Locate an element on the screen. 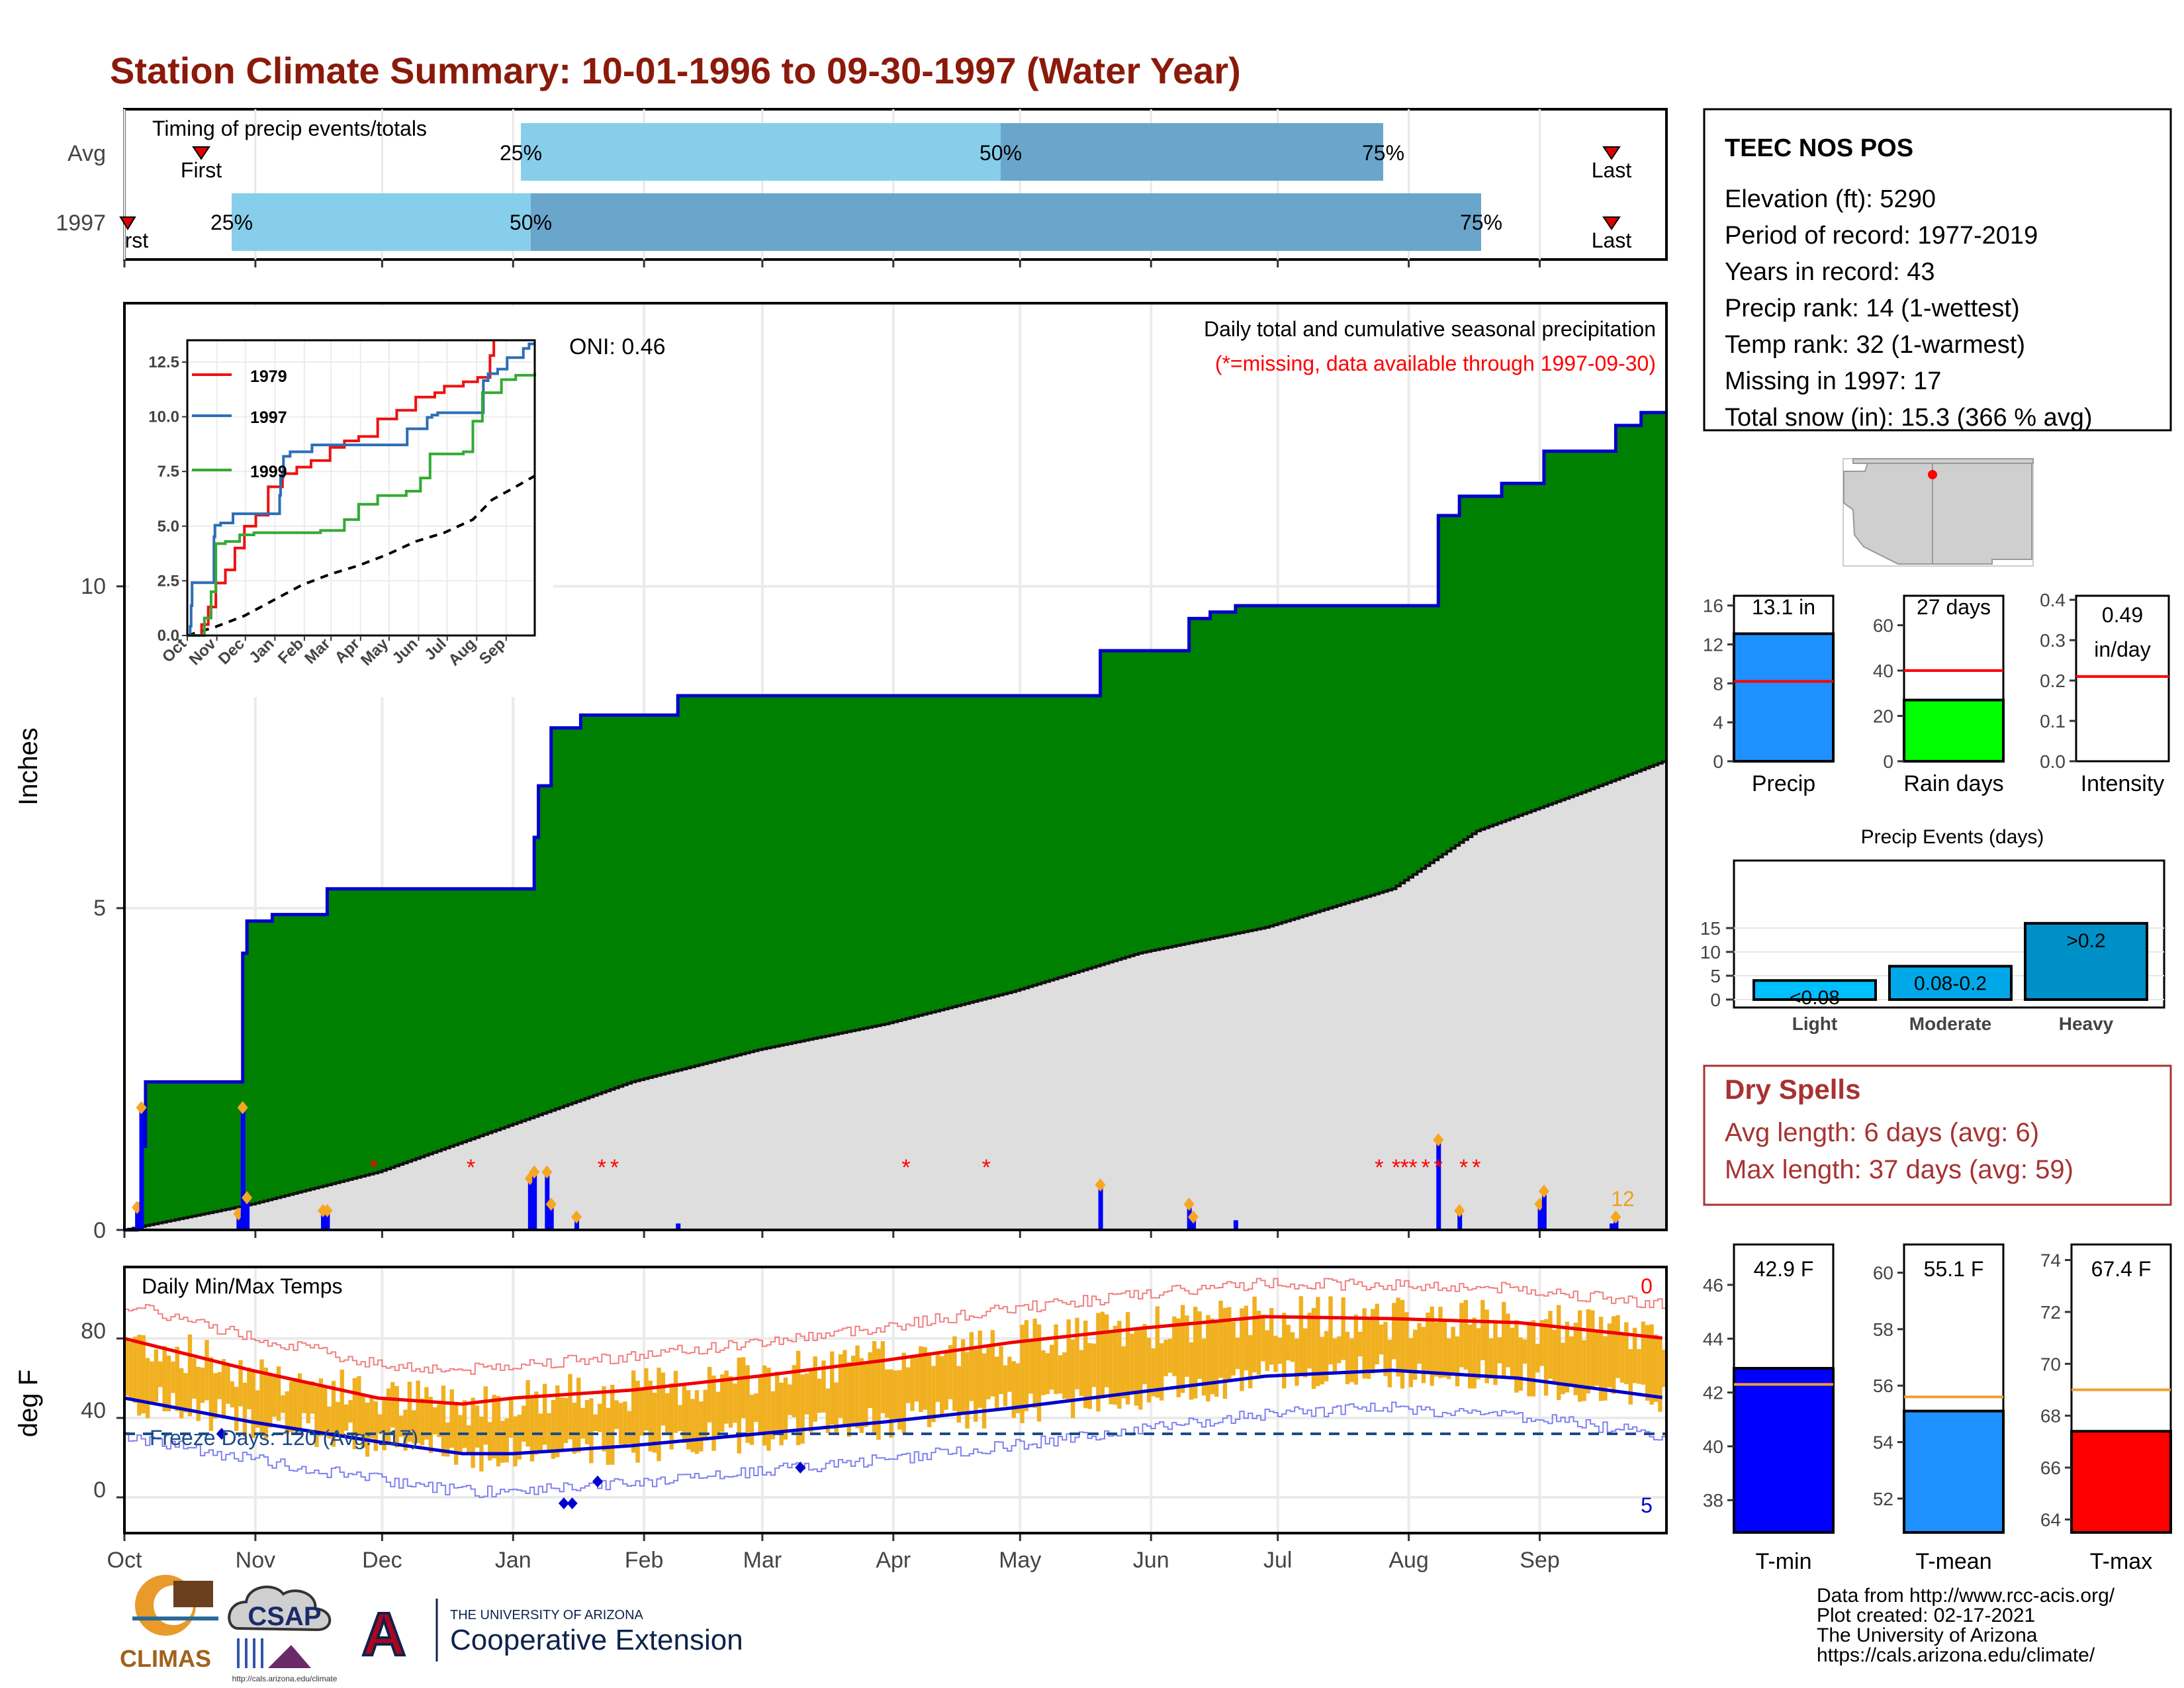  events-bar-moderate is located at coordinates (1951, 982).